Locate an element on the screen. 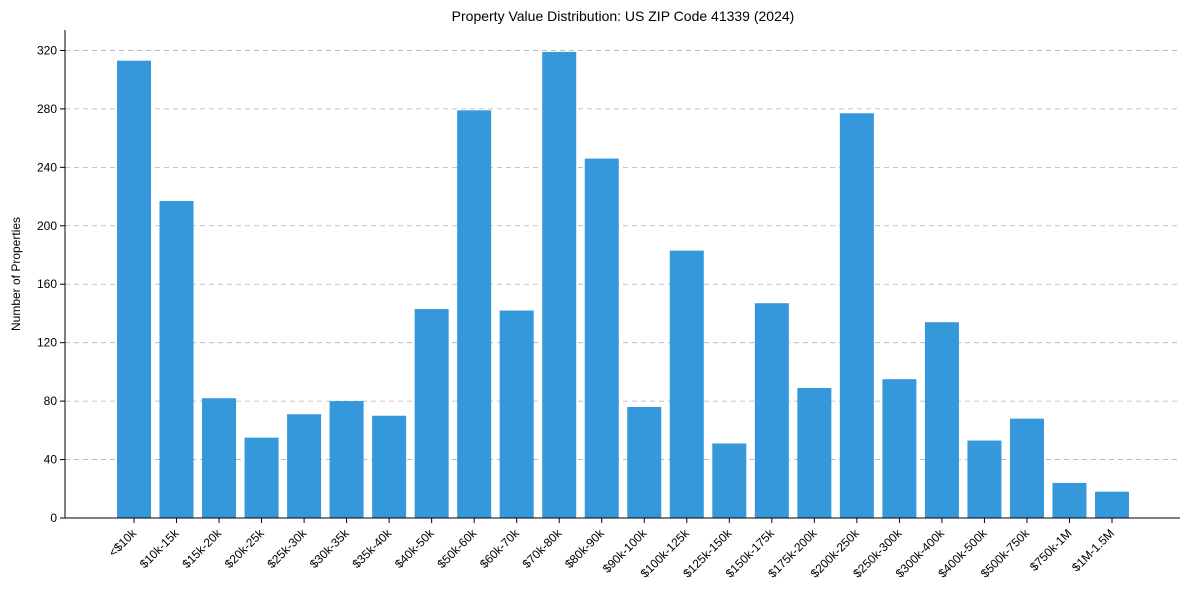  y-tick-label: 0 is located at coordinates (53, 518).